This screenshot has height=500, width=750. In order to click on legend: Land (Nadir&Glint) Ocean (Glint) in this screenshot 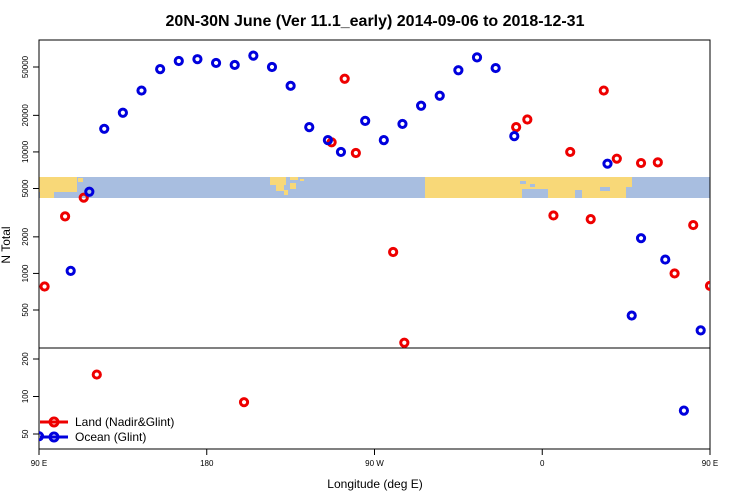, I will do `click(107, 429)`.